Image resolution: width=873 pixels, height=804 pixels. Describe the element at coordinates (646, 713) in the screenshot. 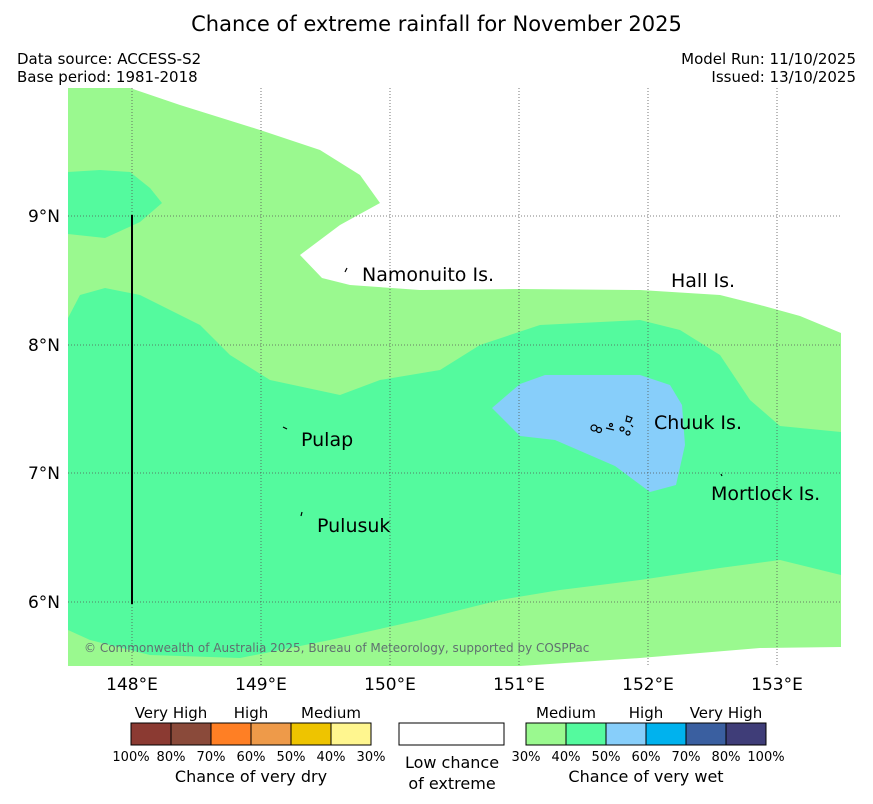

I see `wet-header-high: High` at that location.